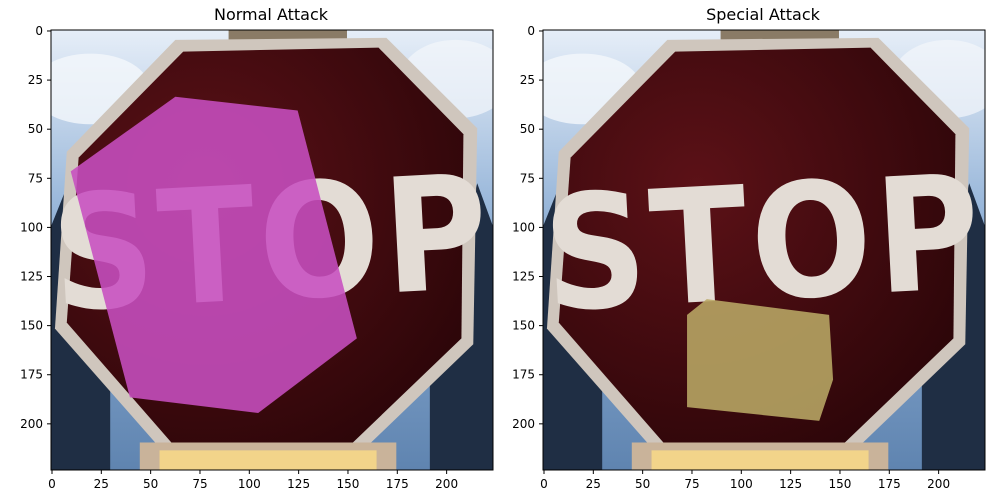 The width and height of the screenshot is (1000, 500). Describe the element at coordinates (763, 14) in the screenshot. I see `panel-title: Special Attack` at that location.